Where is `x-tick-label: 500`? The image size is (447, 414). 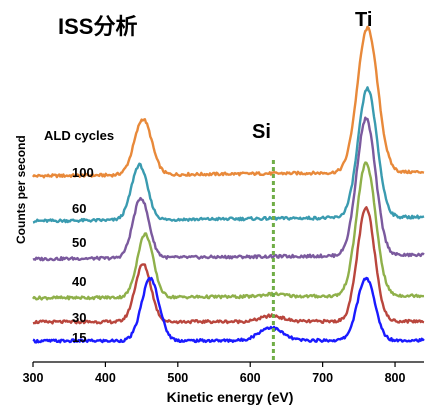
x-tick-label: 500 is located at coordinates (177, 378).